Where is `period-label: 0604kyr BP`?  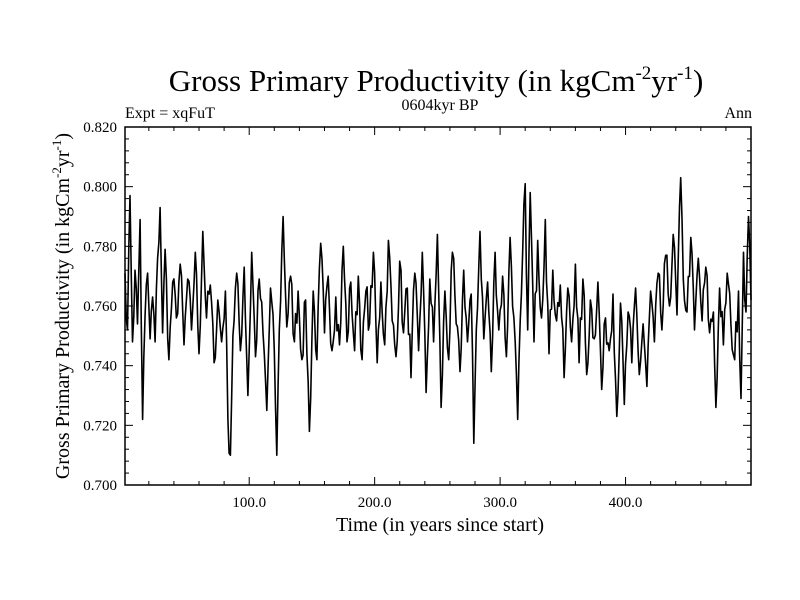
period-label: 0604kyr BP is located at coordinates (440, 105).